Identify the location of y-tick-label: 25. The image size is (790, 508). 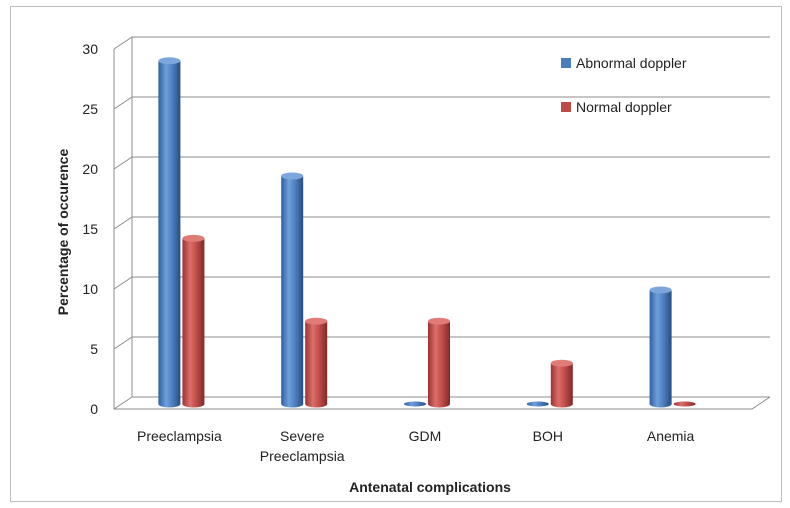
(90, 109).